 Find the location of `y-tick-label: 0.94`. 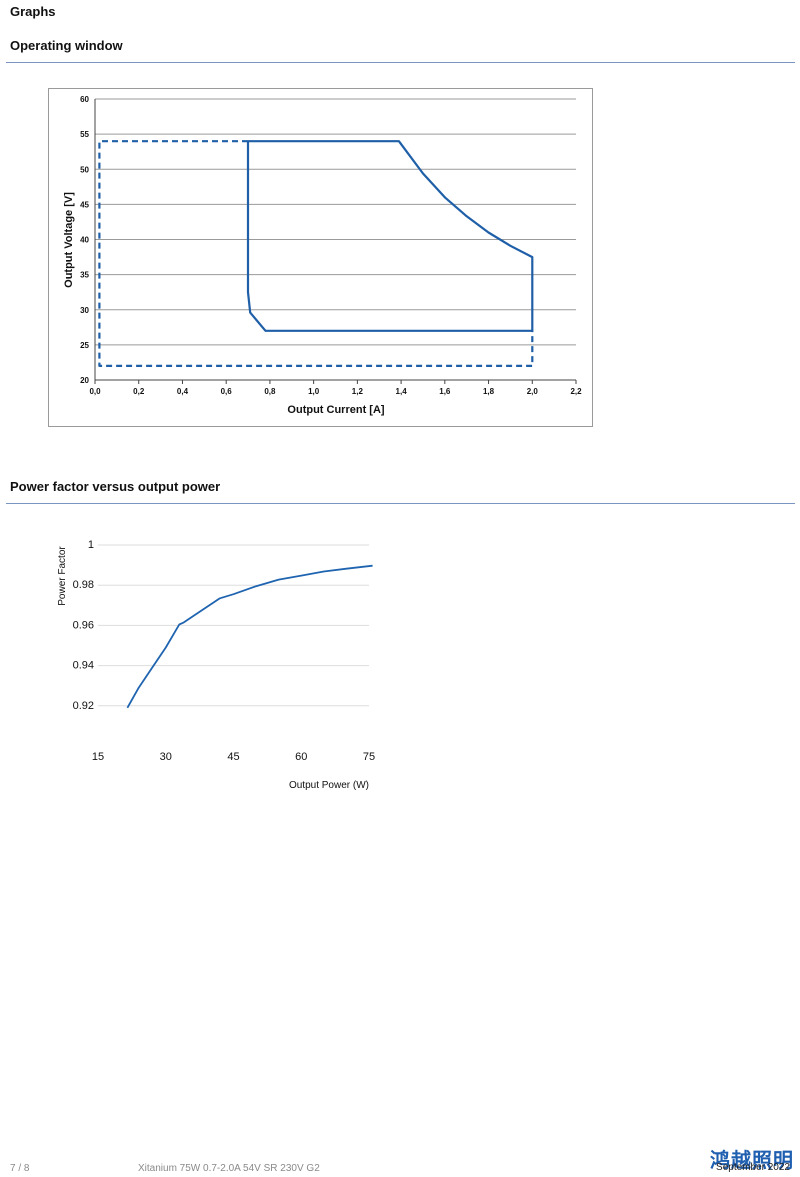

y-tick-label: 0.94 is located at coordinates (83, 666).